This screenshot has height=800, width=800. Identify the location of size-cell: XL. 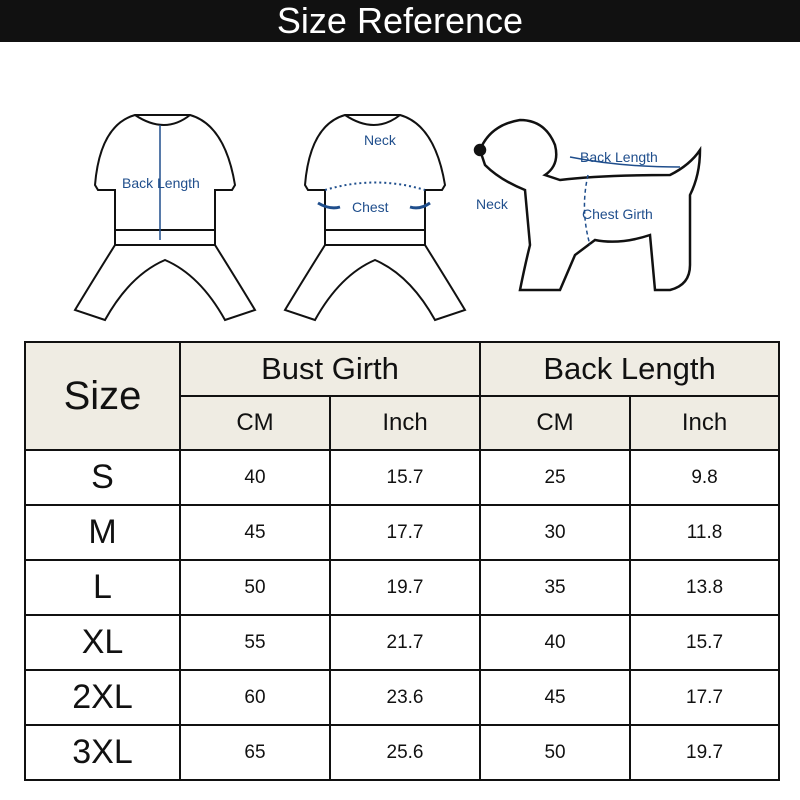
(102, 642).